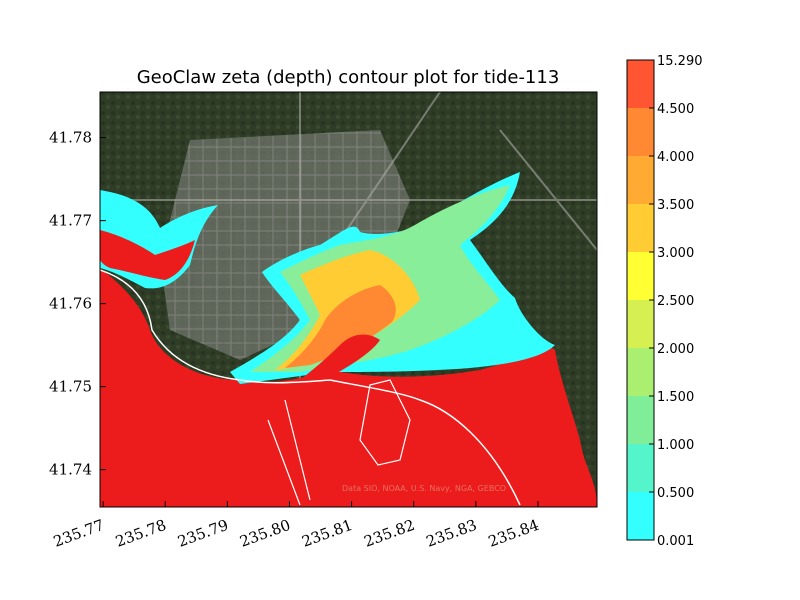 The width and height of the screenshot is (800, 600). I want to click on jetty, so click(289, 452).